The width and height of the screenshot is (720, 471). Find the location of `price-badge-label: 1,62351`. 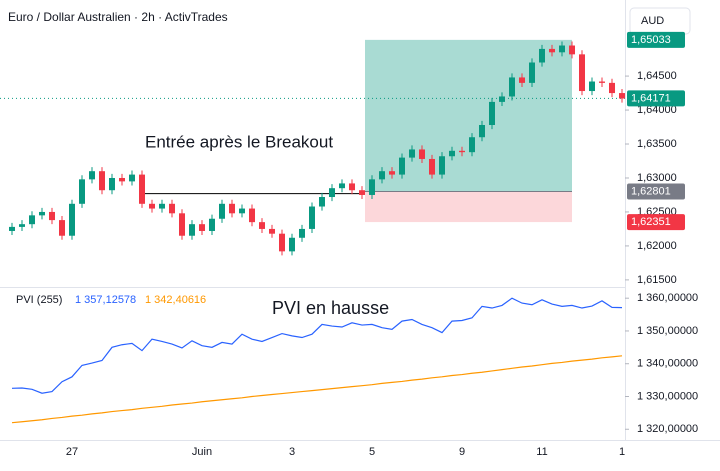

price-badge-label: 1,62351 is located at coordinates (651, 222).